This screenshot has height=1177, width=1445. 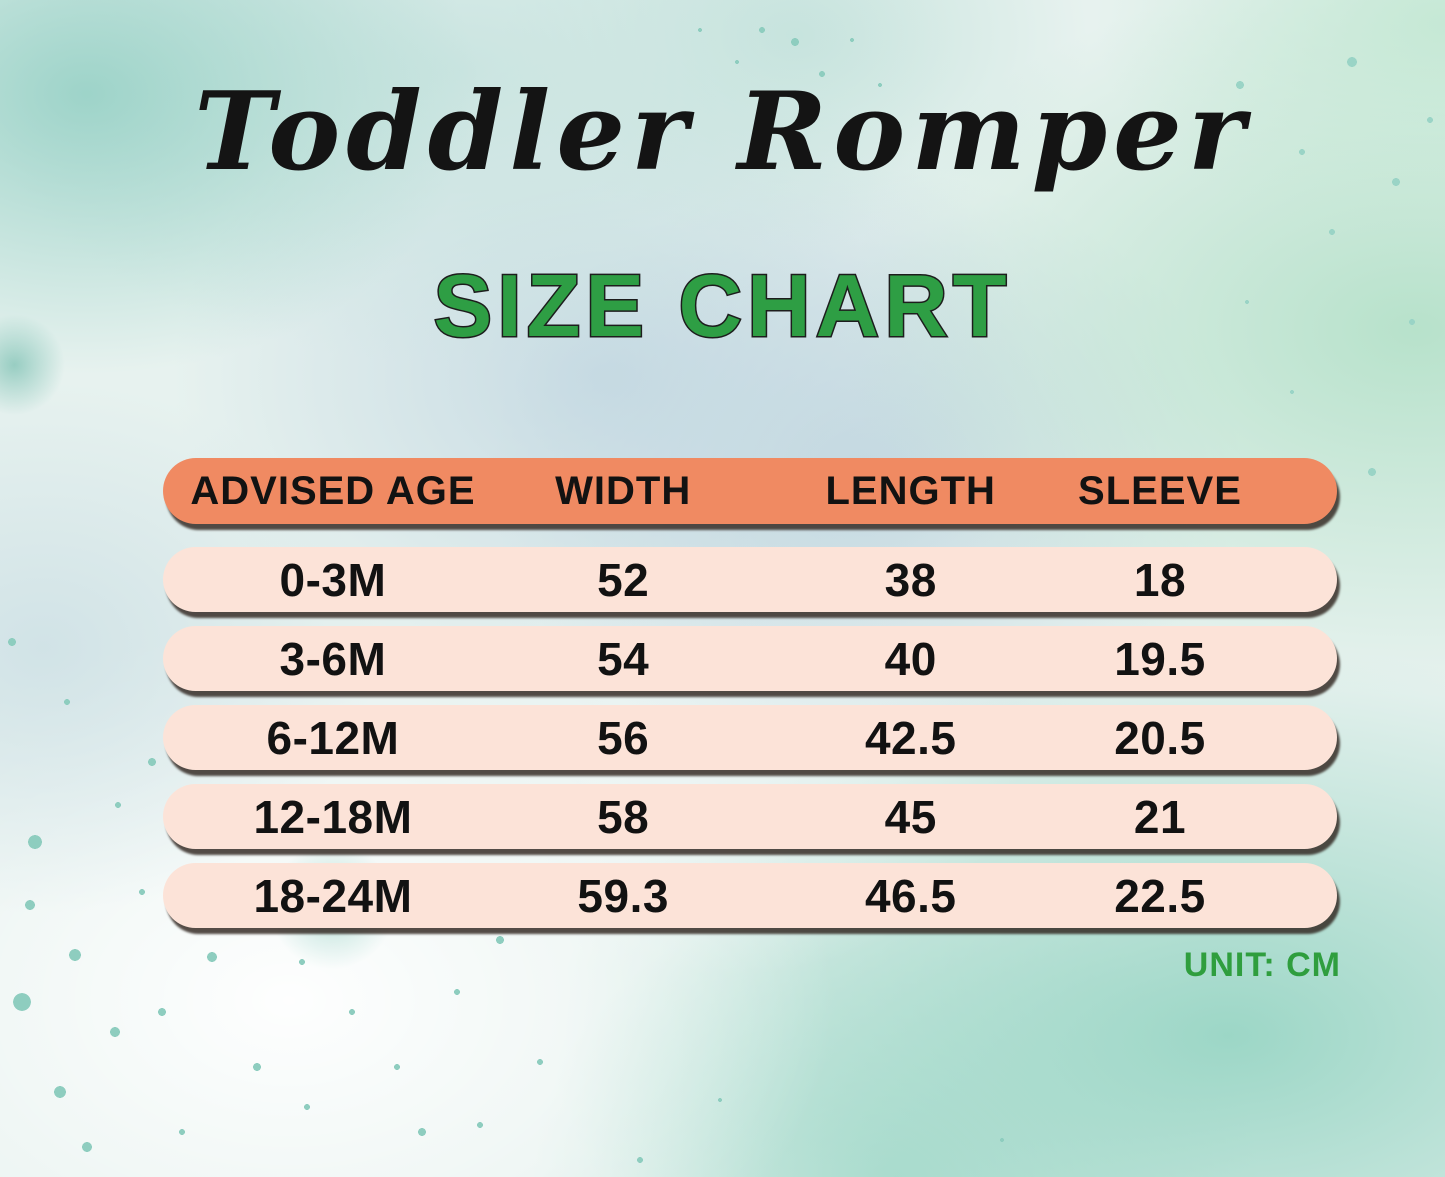 What do you see at coordinates (1262, 965) in the screenshot?
I see `unit-label: UNIT: CM` at bounding box center [1262, 965].